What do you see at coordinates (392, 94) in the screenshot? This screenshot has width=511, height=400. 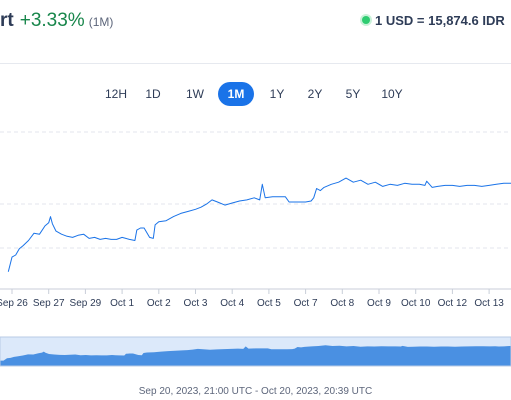 I see `tab-10y: 10Y` at bounding box center [392, 94].